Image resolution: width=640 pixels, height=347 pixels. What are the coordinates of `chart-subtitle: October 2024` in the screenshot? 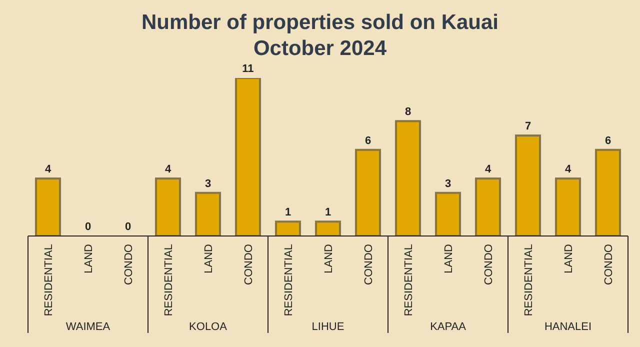 It's located at (320, 49).